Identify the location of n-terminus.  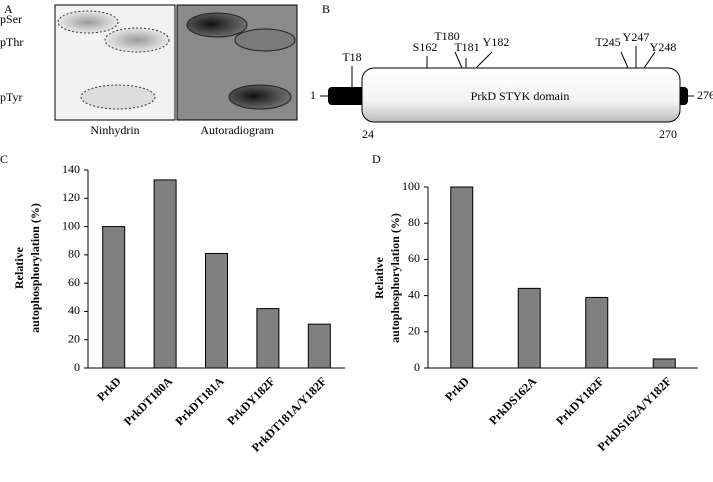
(349, 96).